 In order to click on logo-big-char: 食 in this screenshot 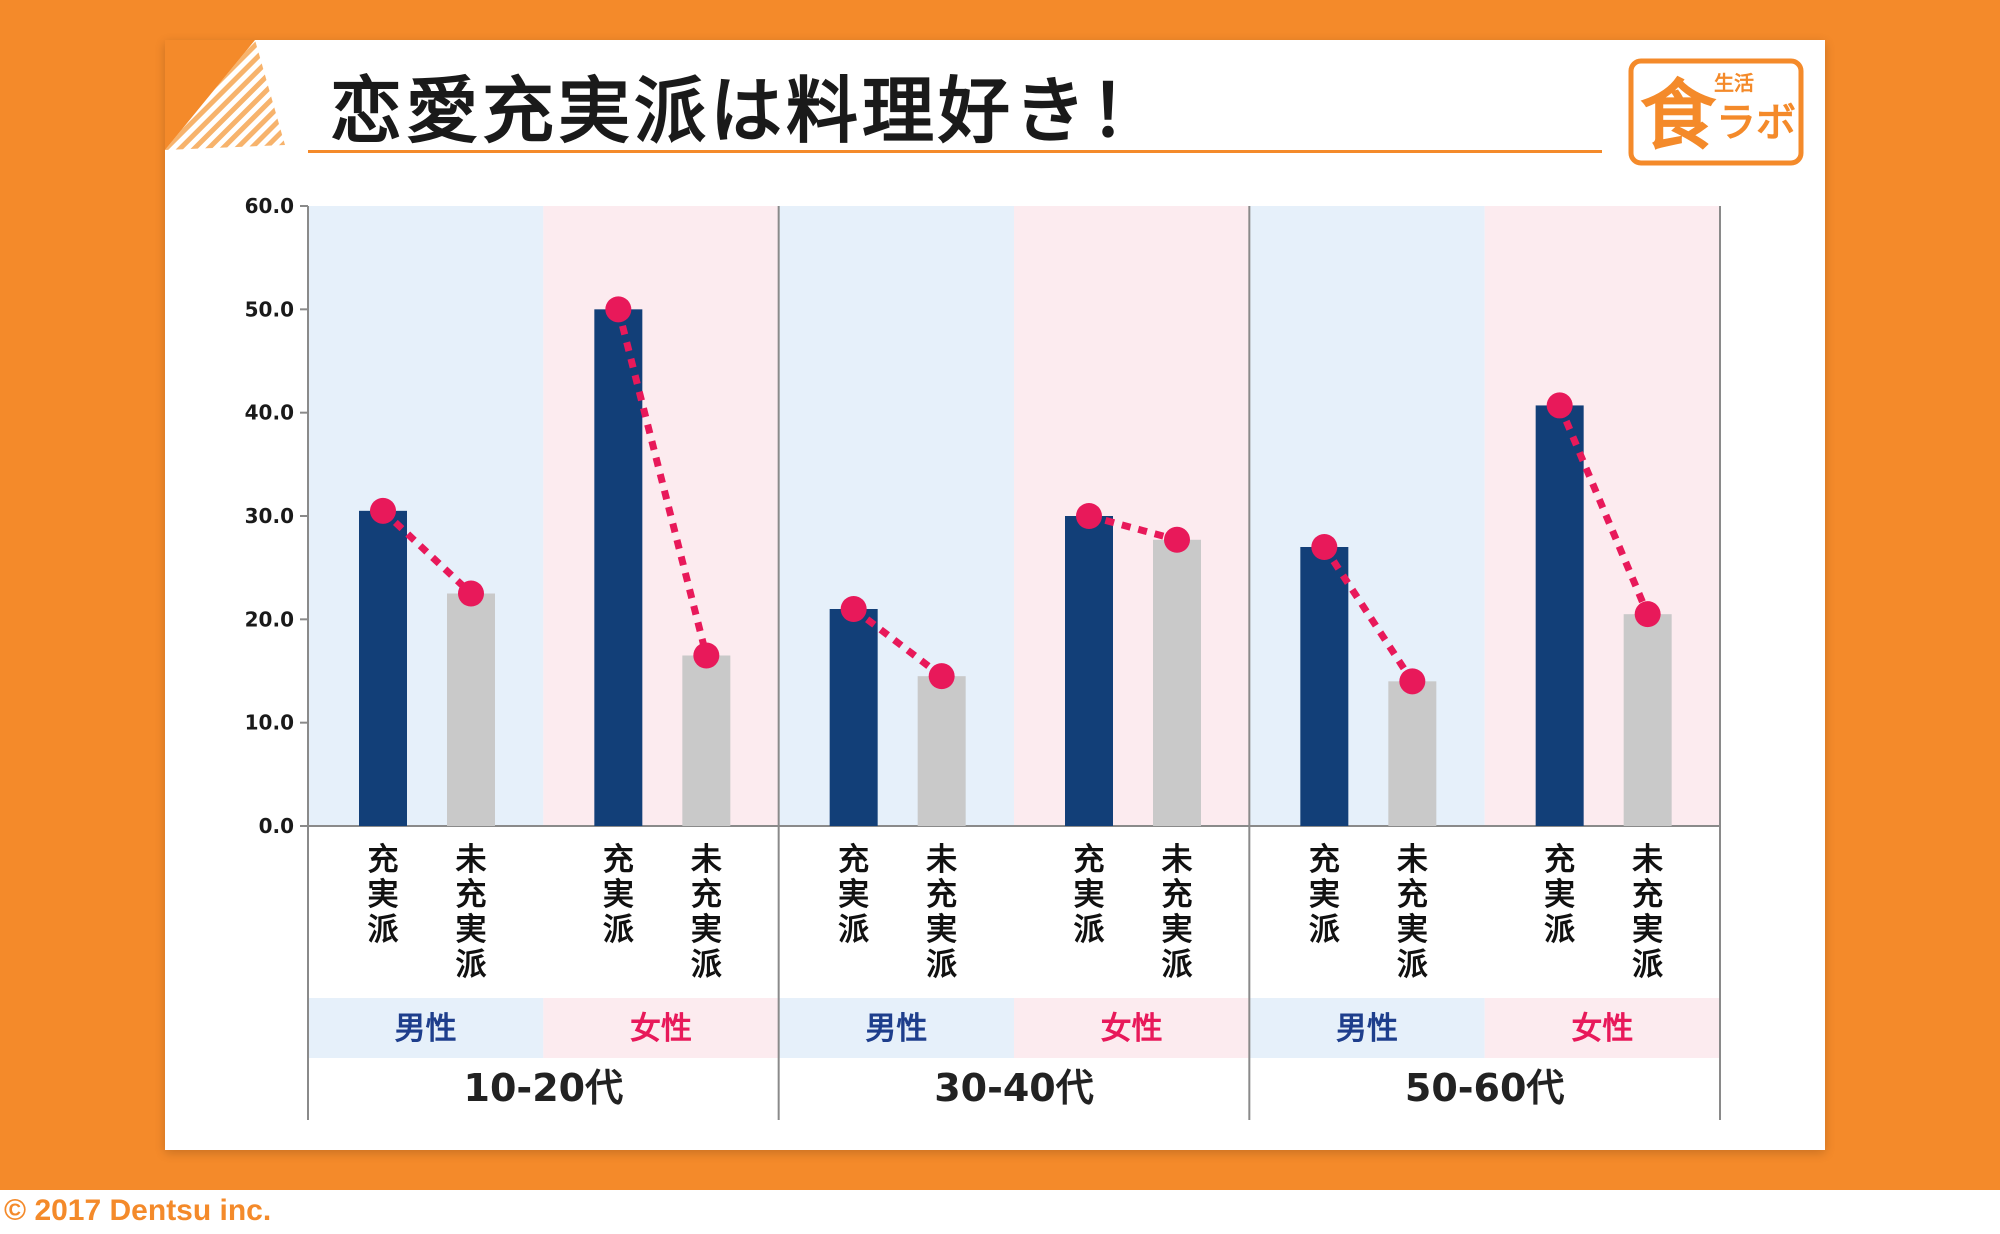, I will do `click(1678, 115)`.